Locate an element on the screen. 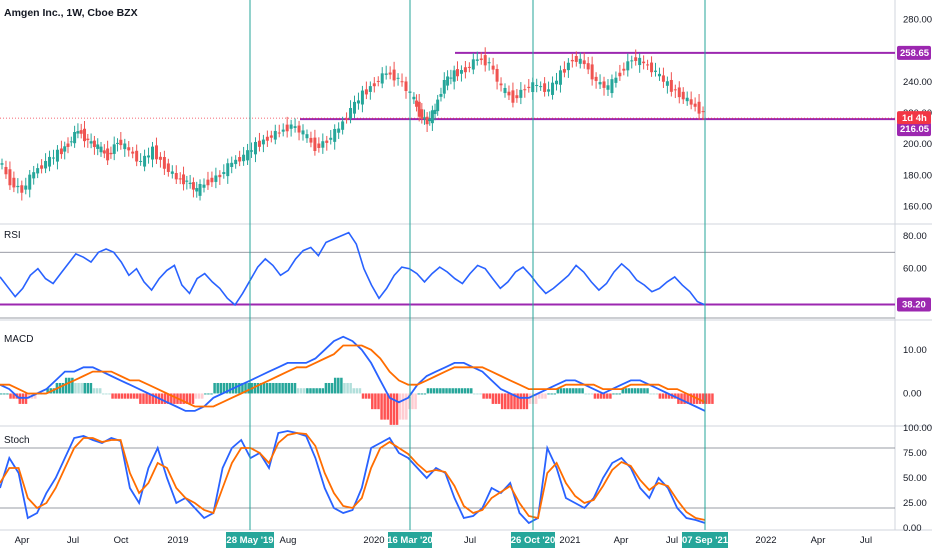 The width and height of the screenshot is (932, 550). rsi-line is located at coordinates (353, 269).